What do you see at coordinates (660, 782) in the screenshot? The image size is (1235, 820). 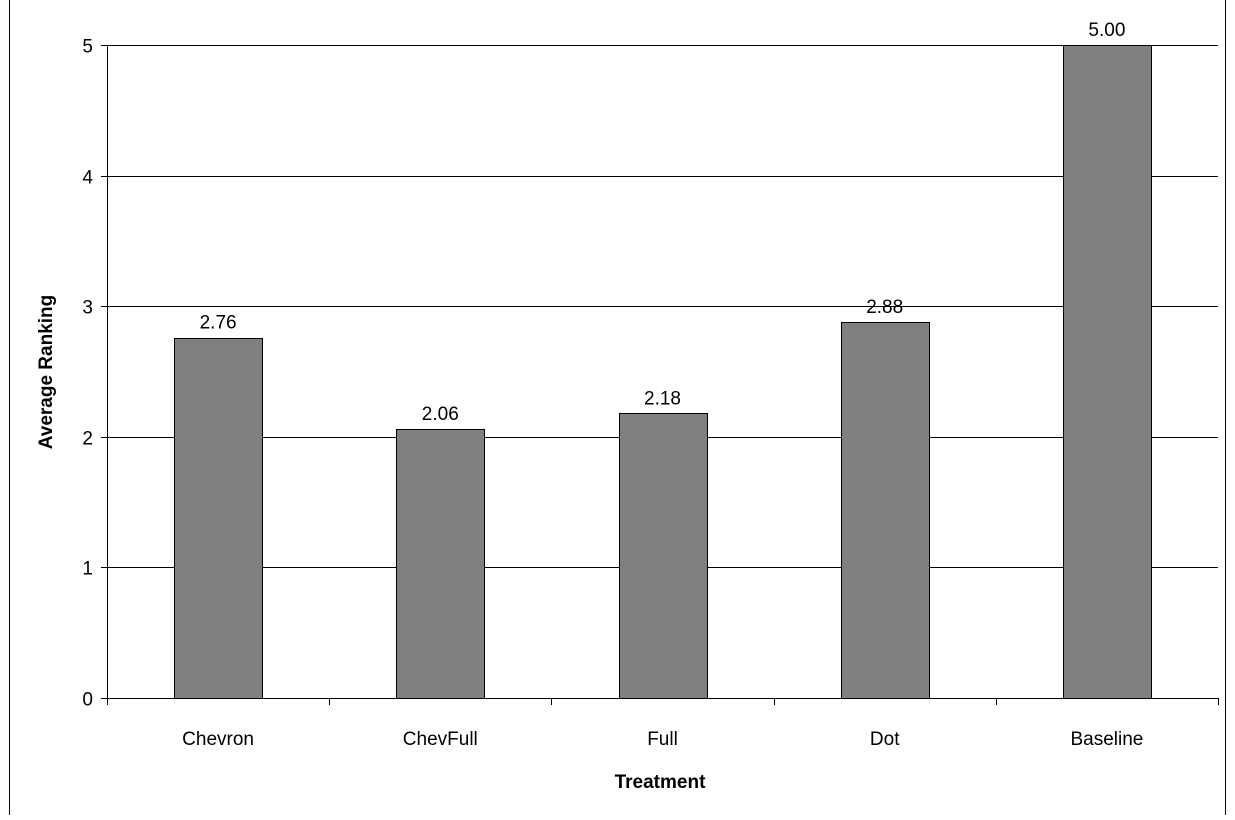 I see `x-axis-title: Treatment` at bounding box center [660, 782].